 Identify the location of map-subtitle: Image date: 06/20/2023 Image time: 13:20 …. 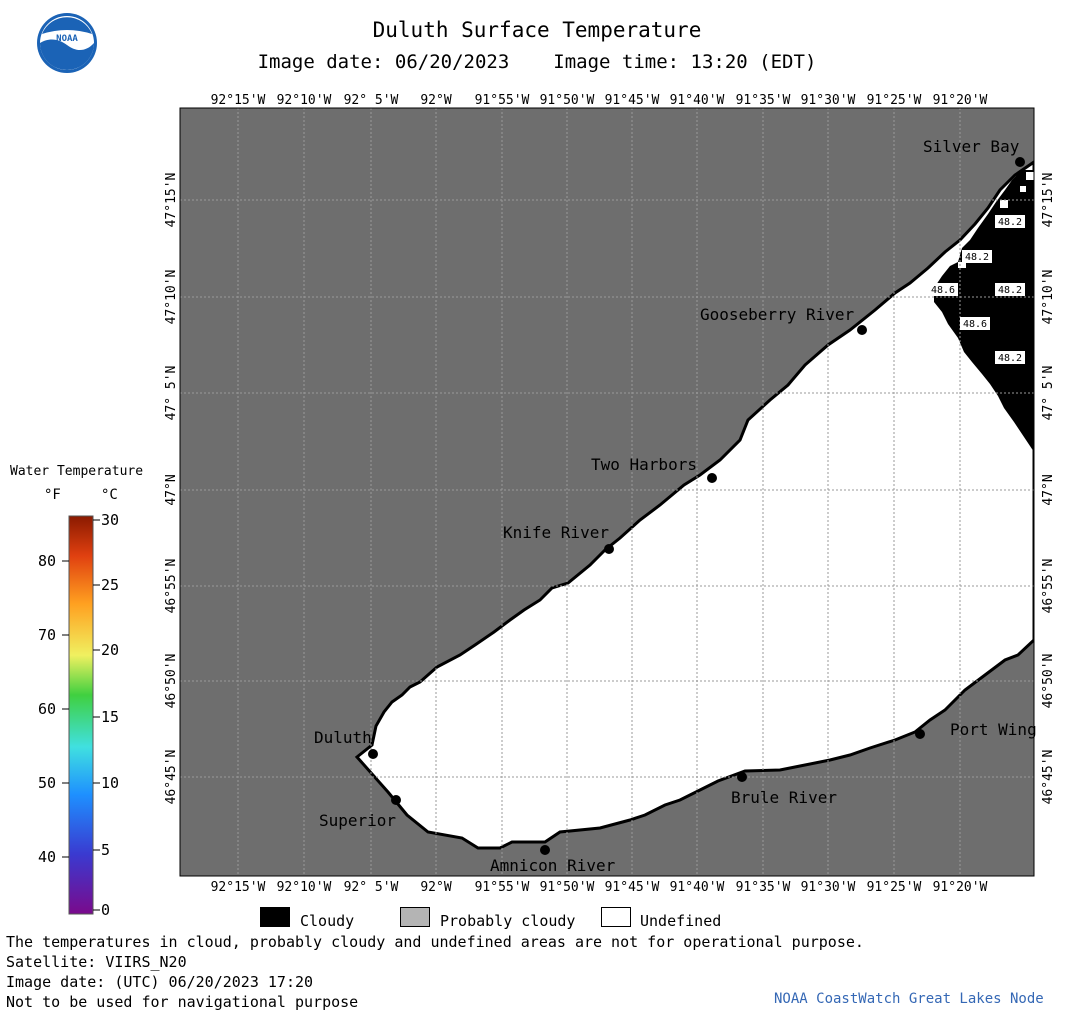
(537, 62).